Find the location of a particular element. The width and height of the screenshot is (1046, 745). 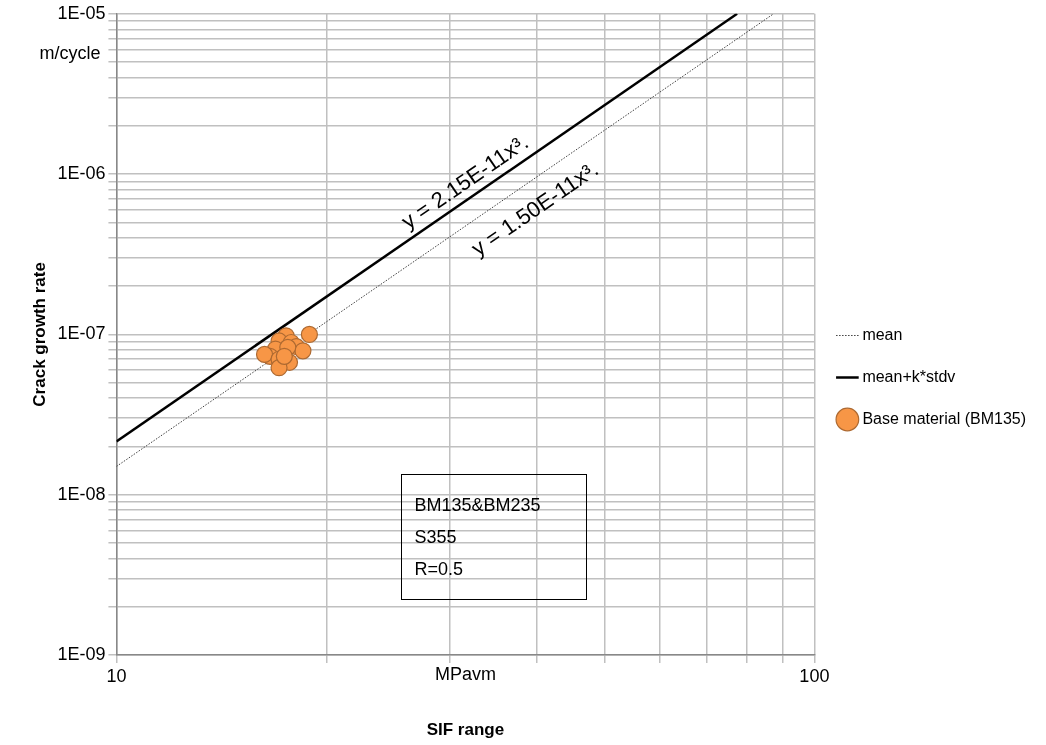

annotation: BM135&BM235 S355 R=0.5 is located at coordinates (494, 536).